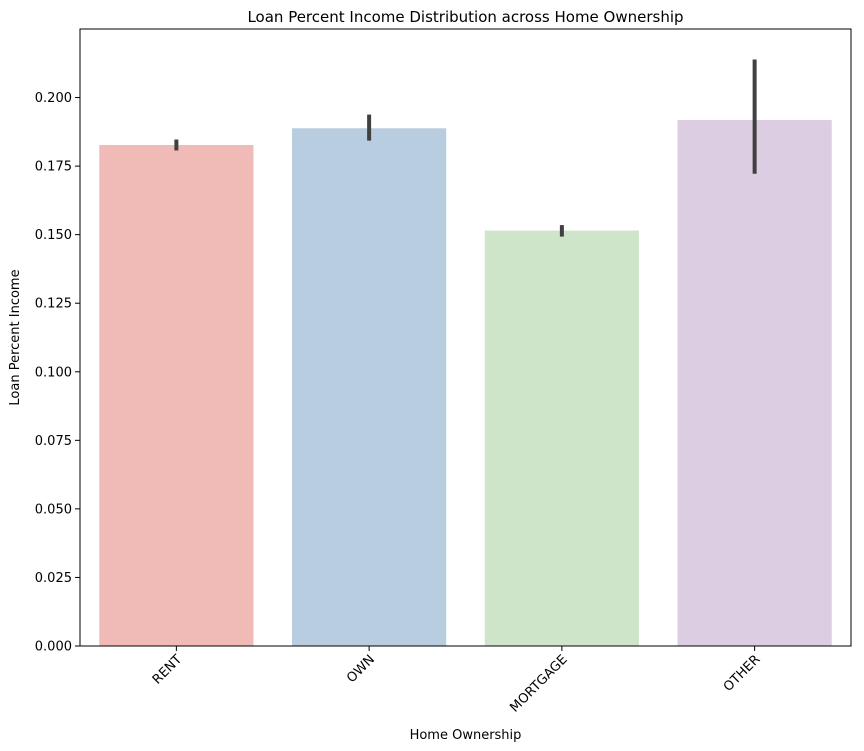 The image size is (864, 751). What do you see at coordinates (53, 167) in the screenshot?
I see `y-tick-label: 0.175` at bounding box center [53, 167].